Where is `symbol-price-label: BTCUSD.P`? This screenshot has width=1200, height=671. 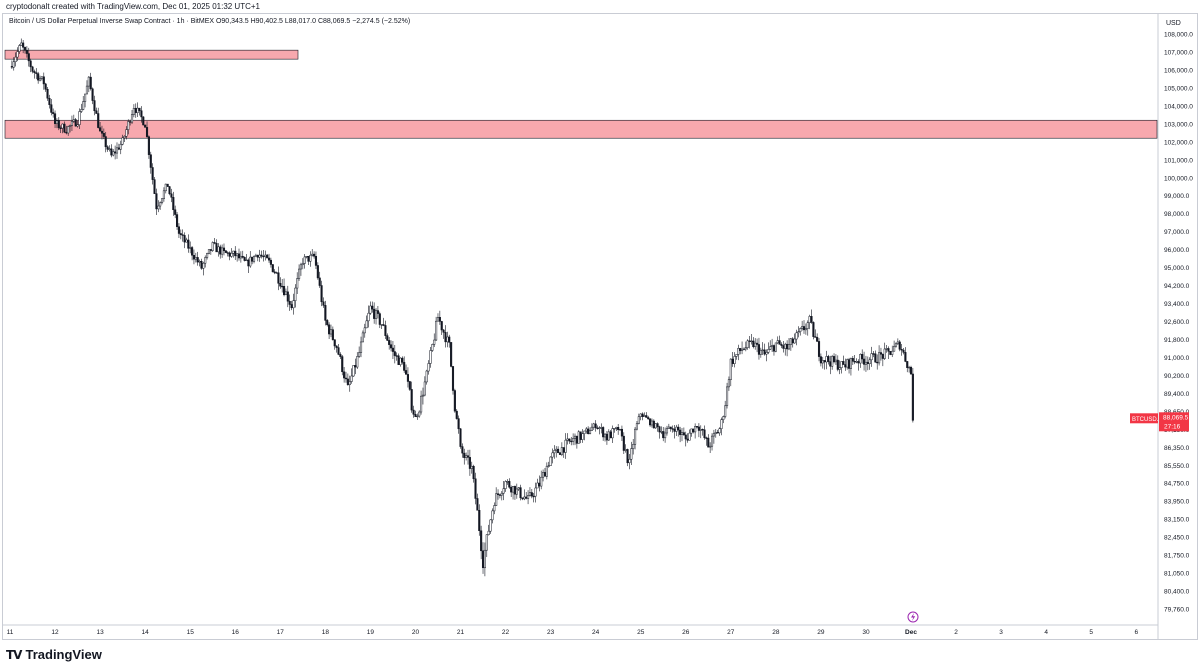 symbol-price-label: BTCUSD.P is located at coordinates (1147, 420).